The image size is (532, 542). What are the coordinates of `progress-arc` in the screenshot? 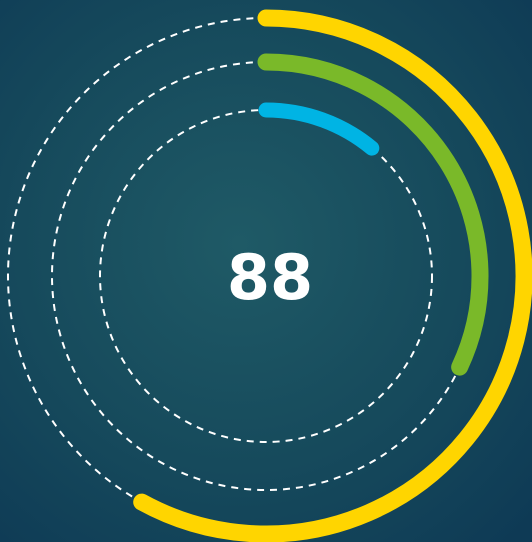 It's located at (319, 129).